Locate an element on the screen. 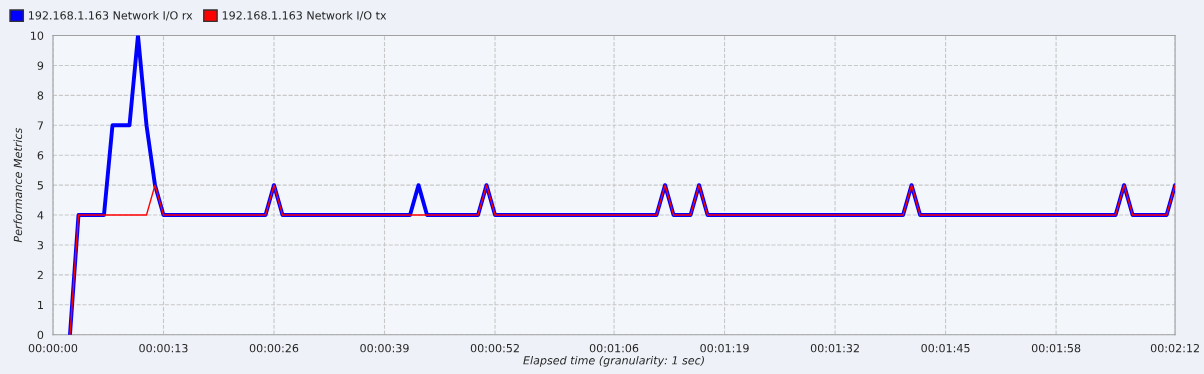 The image size is (1204, 374). legend-label: 192.168.1.163 Network I/O tx is located at coordinates (304, 16).